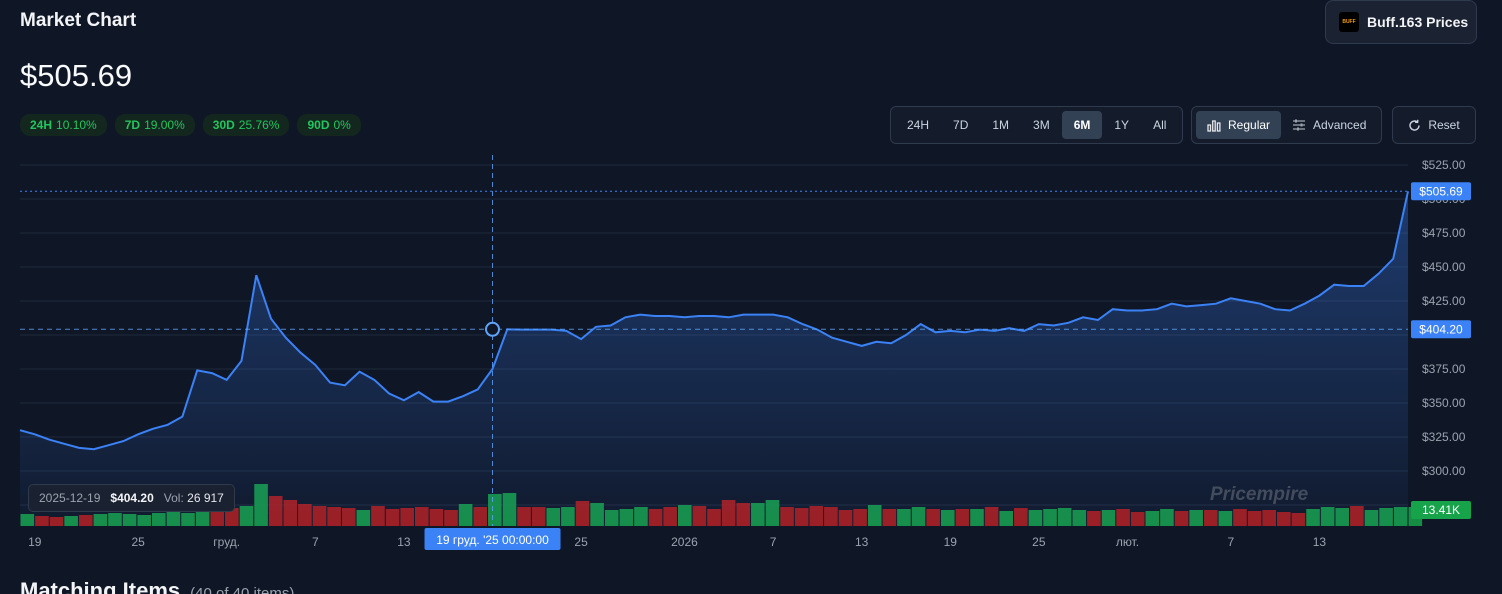 Image resolution: width=1502 pixels, height=594 pixels. I want to click on price-change-badges: 24H 10.10% 7D 19.00% 30D 25.76% 90D 0%, so click(190, 125).